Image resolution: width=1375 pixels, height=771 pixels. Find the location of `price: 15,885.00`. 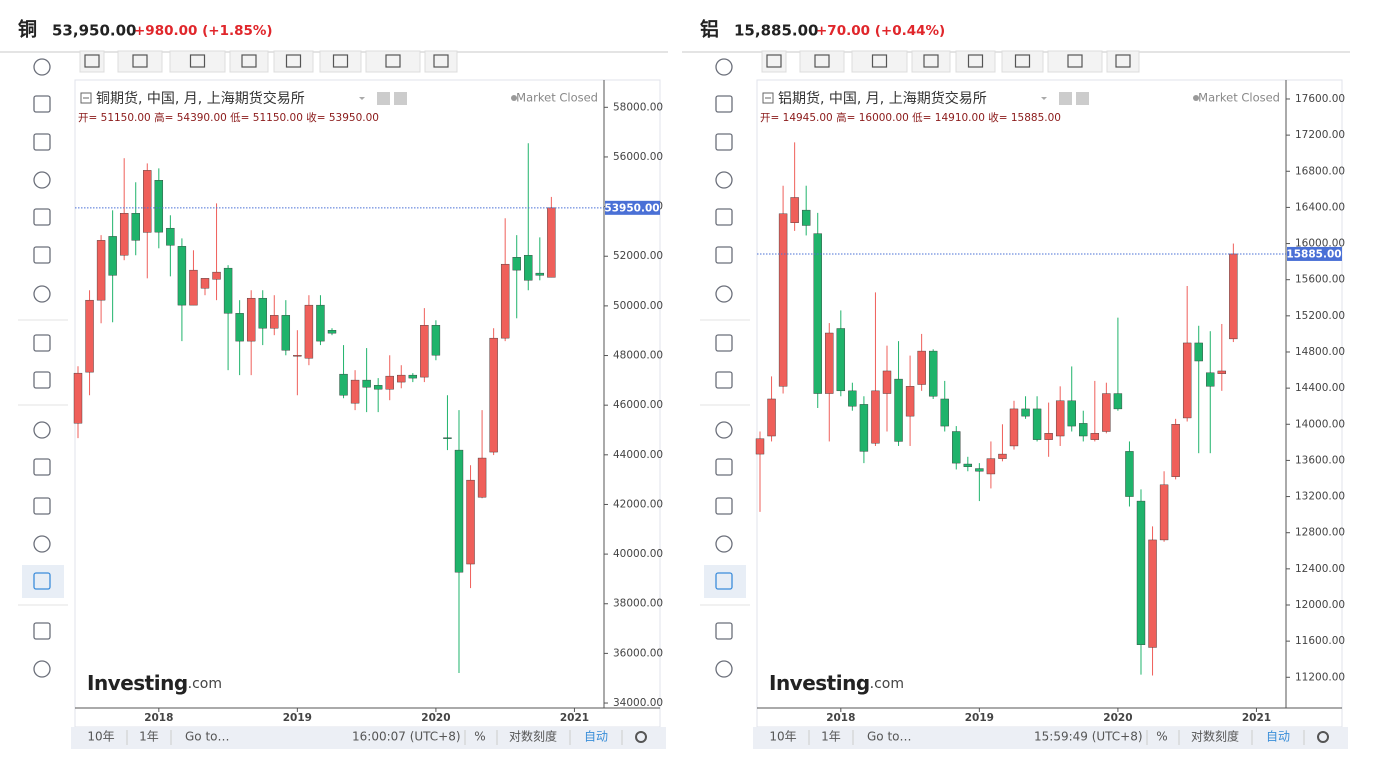

price: 15,885.00 is located at coordinates (776, 31).